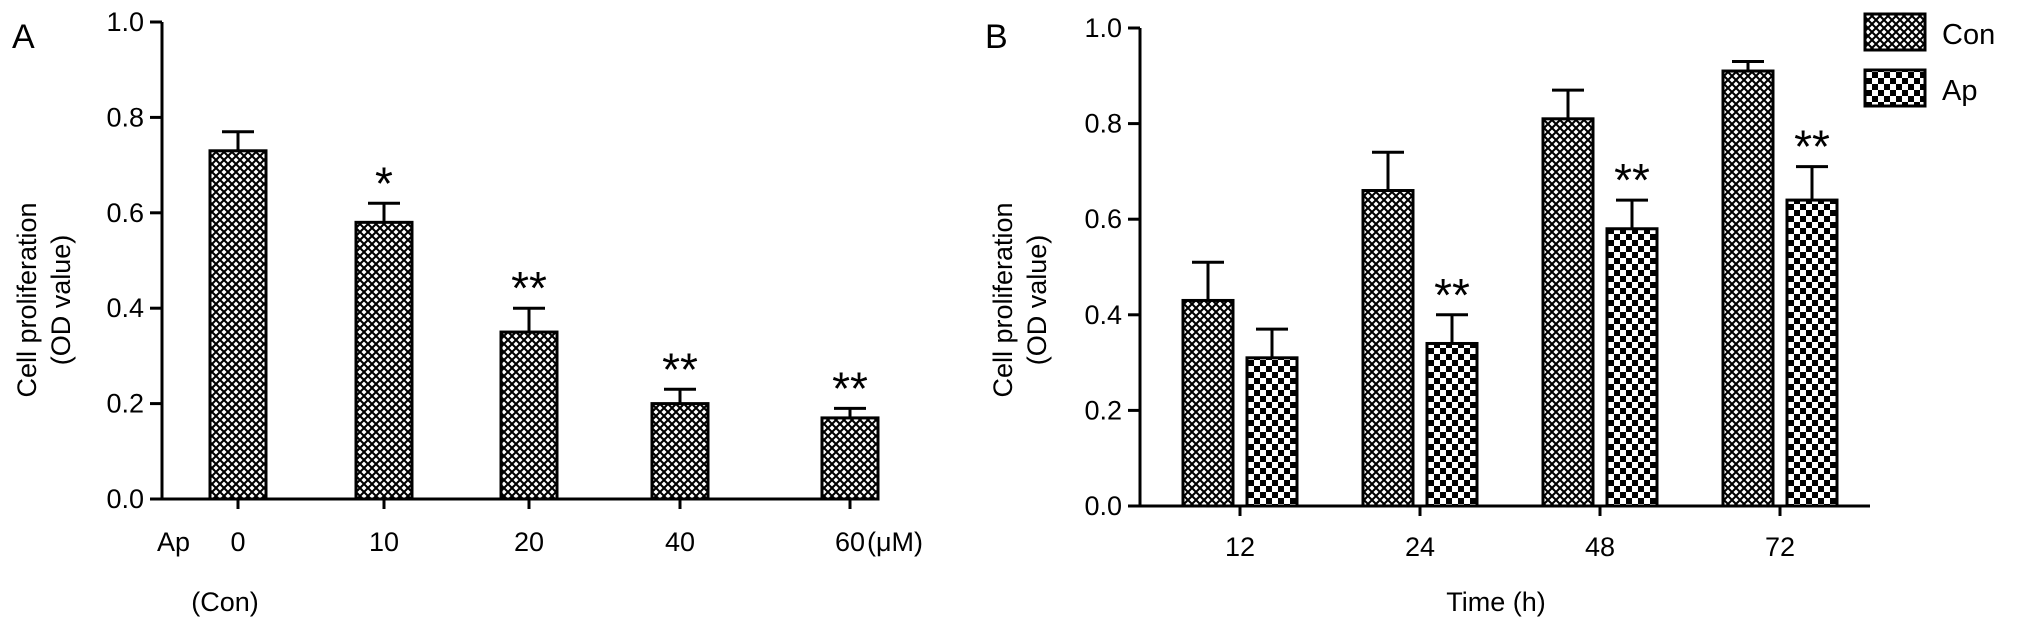 This screenshot has height=635, width=2031. Describe the element at coordinates (23, 37) in the screenshot. I see `panel-a-letter: A` at that location.